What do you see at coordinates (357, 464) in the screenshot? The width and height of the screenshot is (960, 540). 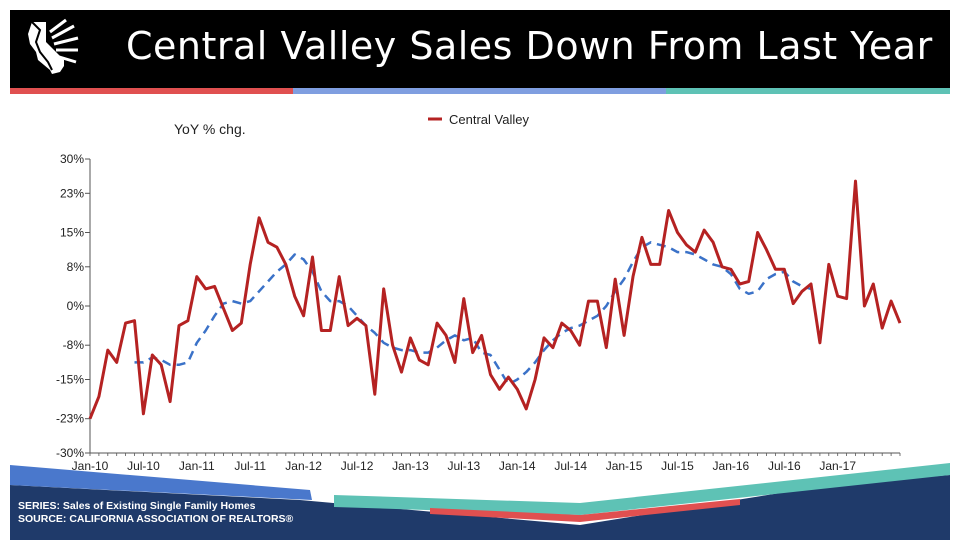 I see `x-tick-label: Jul-12` at bounding box center [357, 464].